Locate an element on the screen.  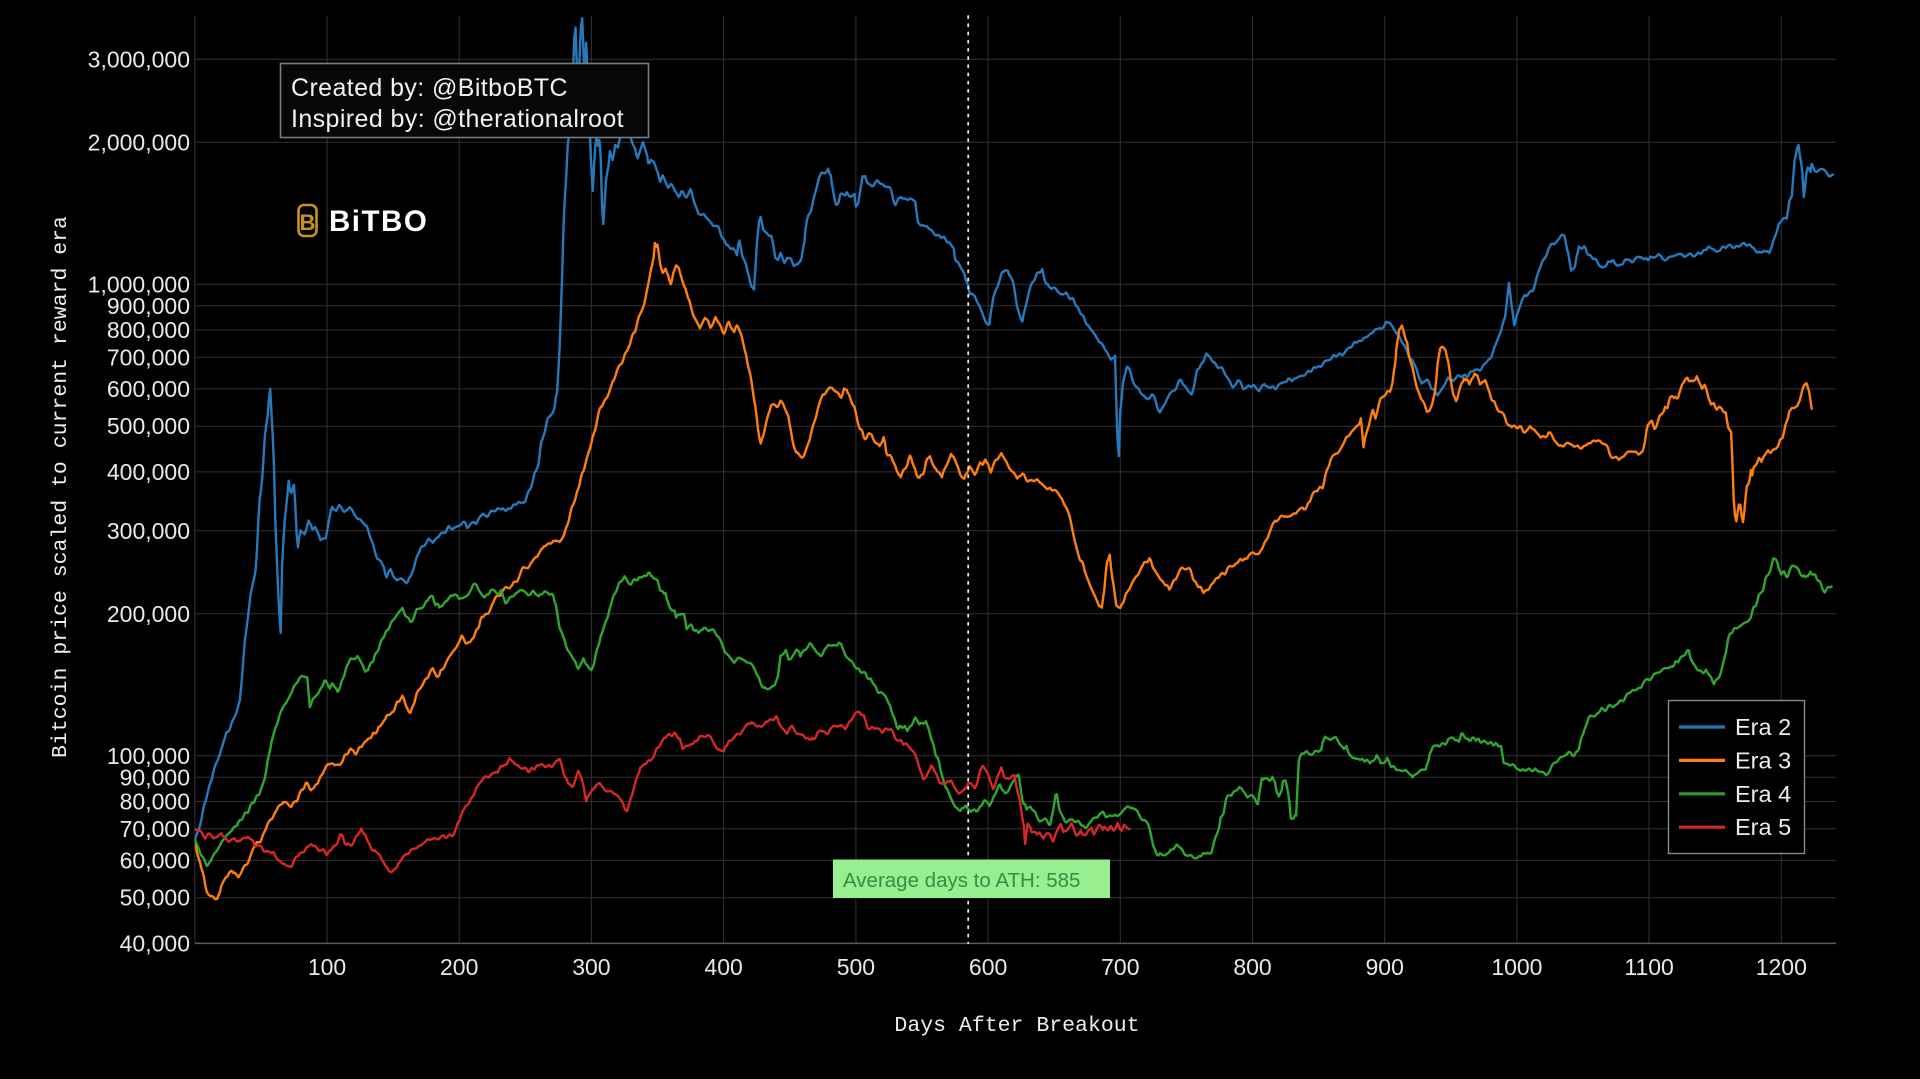
svg-text: 1,000,000 is located at coordinates (139, 284).